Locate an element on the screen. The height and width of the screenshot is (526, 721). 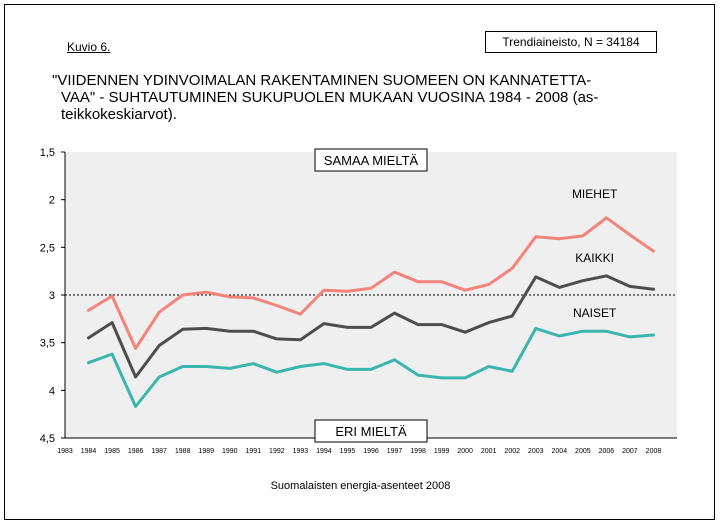
annotation-agree-box is located at coordinates (371, 160).